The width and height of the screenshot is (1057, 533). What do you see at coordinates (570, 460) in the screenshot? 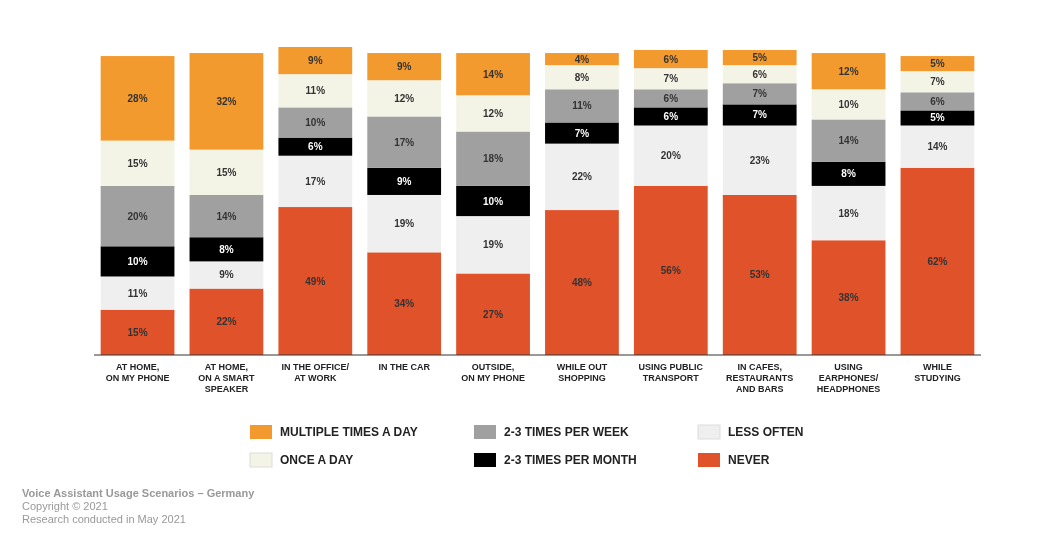
I see `legend-label: 2-3 TIMES PER MONTH` at bounding box center [570, 460].